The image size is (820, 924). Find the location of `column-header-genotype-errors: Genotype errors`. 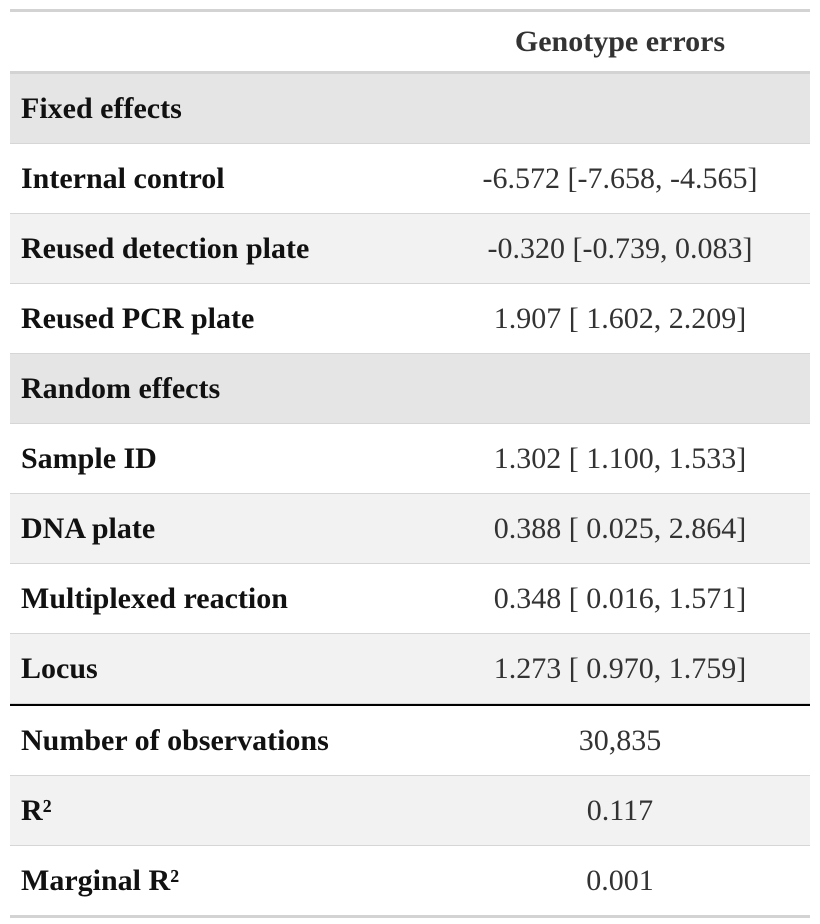

column-header-genotype-errors: Genotype errors is located at coordinates (620, 41).